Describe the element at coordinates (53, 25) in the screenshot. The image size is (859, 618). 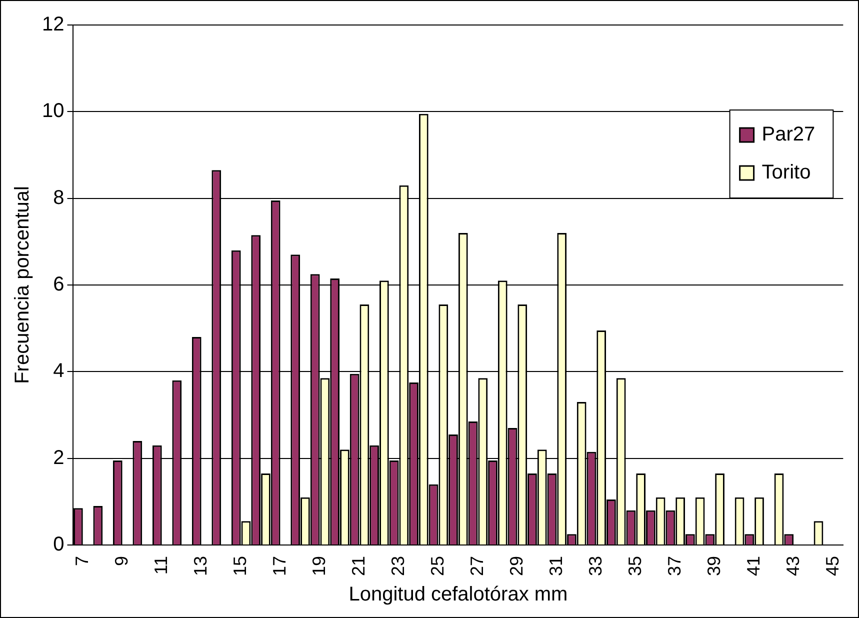
I see `y-tick-label: 12` at that location.